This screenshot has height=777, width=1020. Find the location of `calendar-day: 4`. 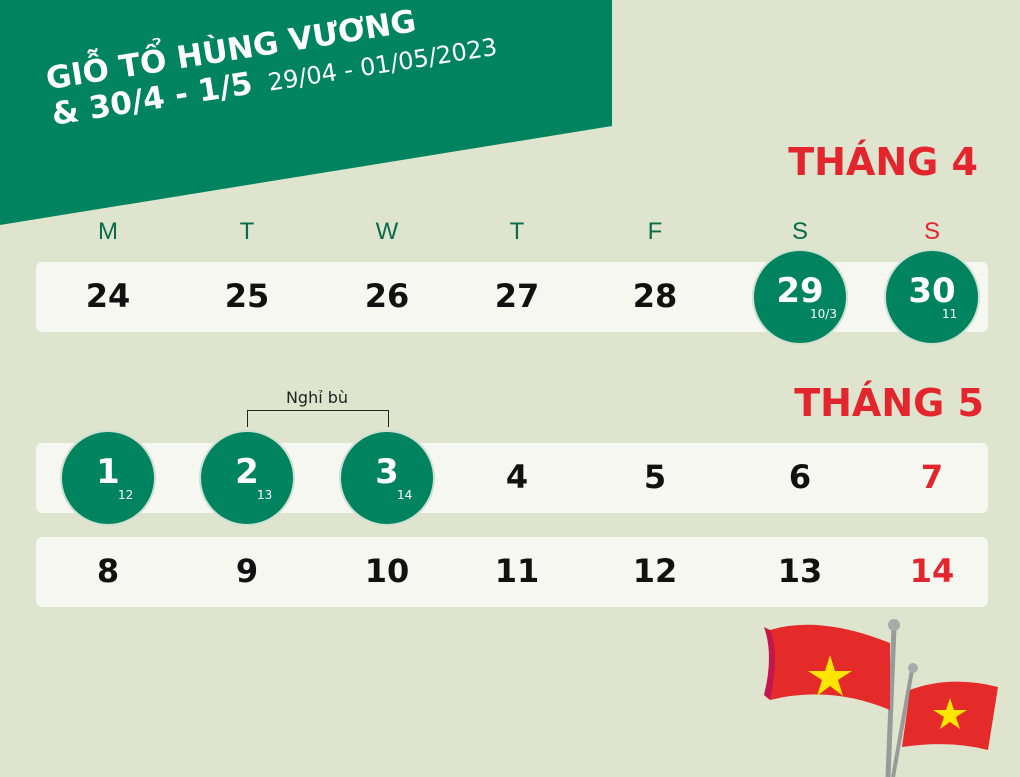

calendar-day: 4 is located at coordinates (517, 477).